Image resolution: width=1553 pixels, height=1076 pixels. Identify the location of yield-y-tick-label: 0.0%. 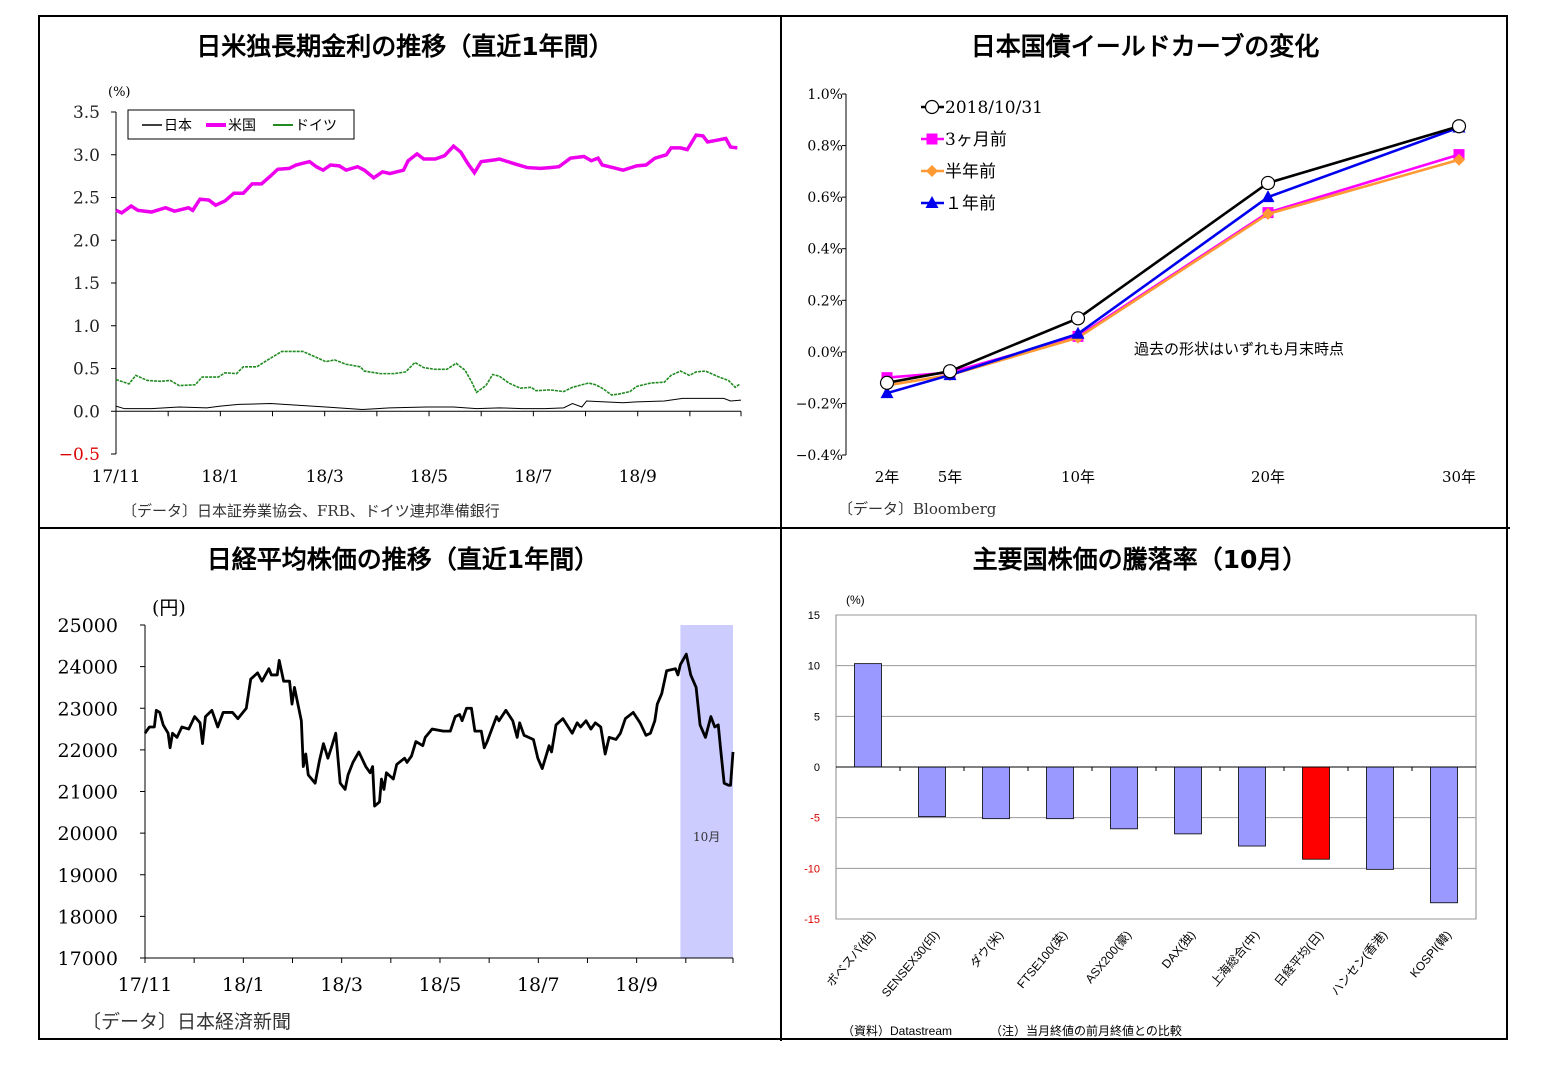
(825, 353).